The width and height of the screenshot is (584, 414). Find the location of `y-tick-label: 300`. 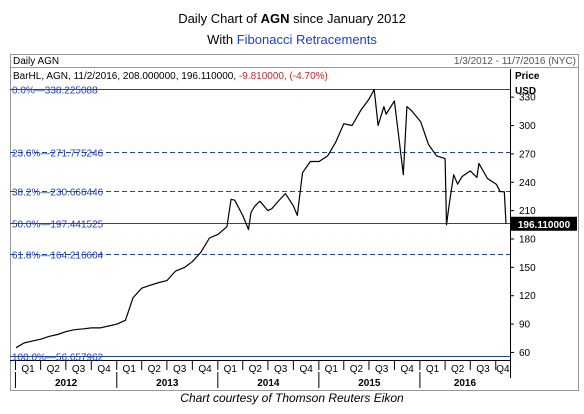

y-tick-label: 300 is located at coordinates (527, 126).